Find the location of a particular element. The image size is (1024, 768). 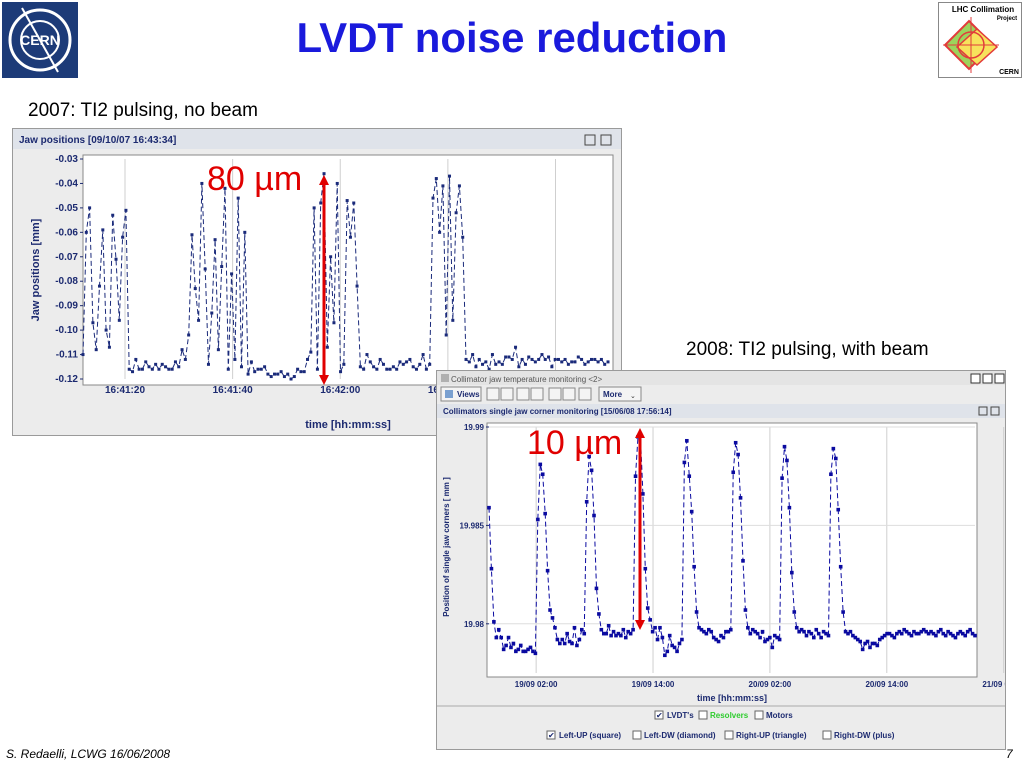

maximize-window-icon is located at coordinates (987, 378).